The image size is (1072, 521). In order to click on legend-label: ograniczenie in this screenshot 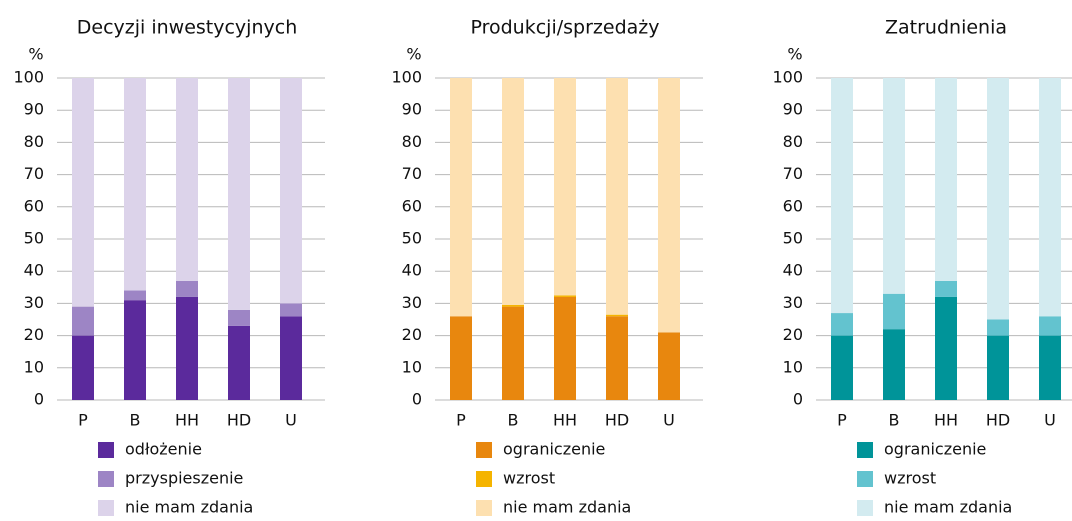, I will do `click(935, 449)`.